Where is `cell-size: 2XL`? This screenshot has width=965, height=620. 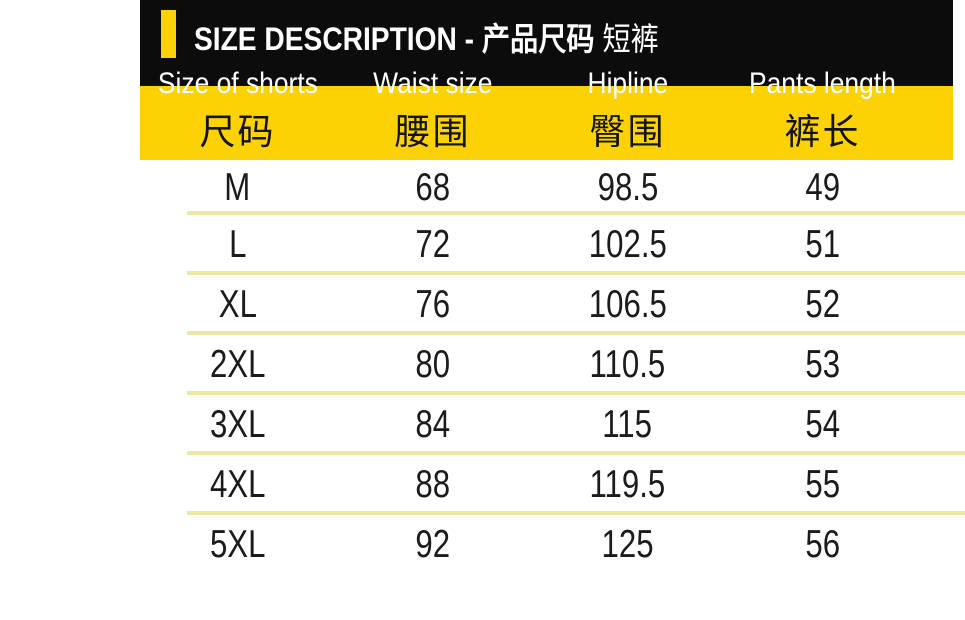 cell-size: 2XL is located at coordinates (237, 364).